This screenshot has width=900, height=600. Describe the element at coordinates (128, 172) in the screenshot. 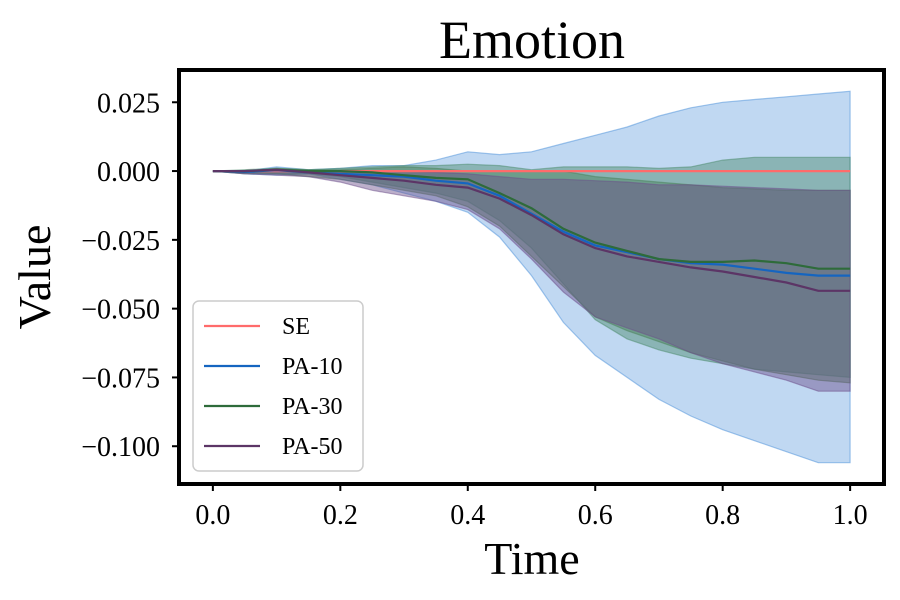

I see `y-tick-label: 0.000` at that location.